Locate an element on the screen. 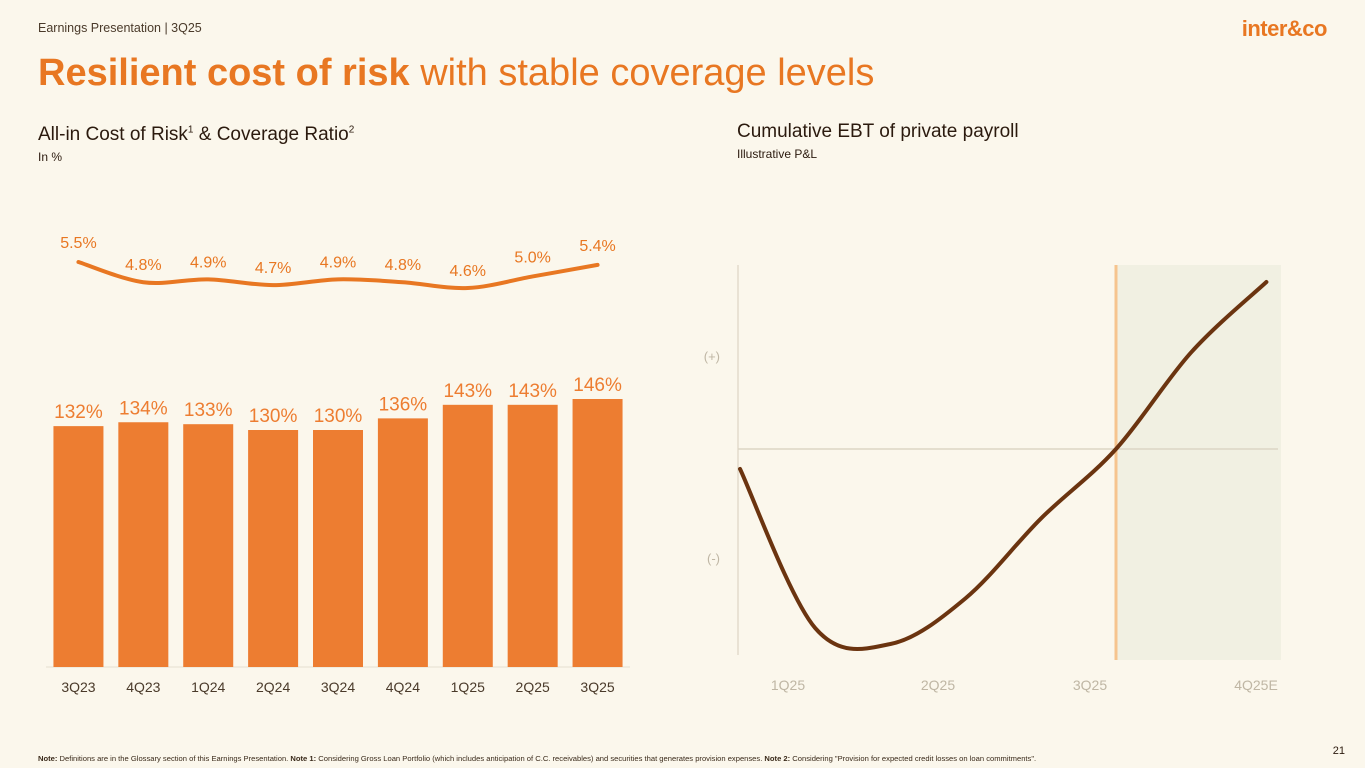 The width and height of the screenshot is (1365, 768). left-chart-title-text: All-in Cost of Risk is located at coordinates (113, 134).